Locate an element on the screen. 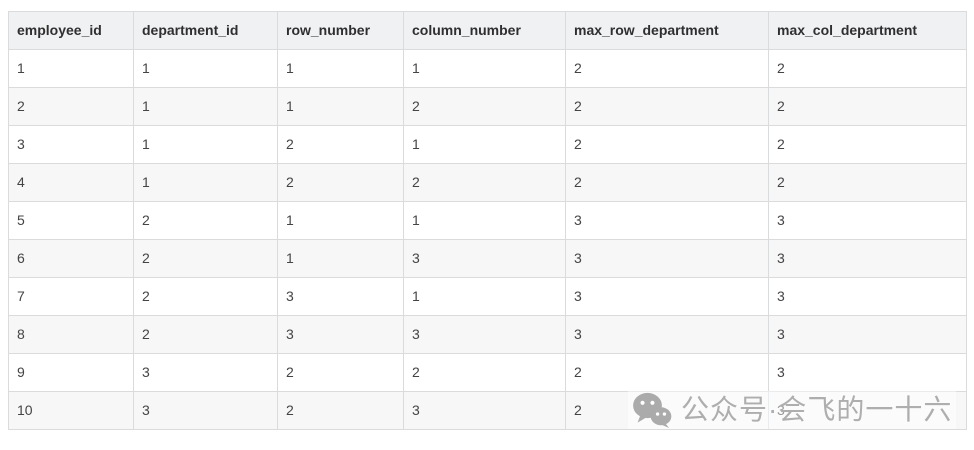 Image resolution: width=974 pixels, height=450 pixels. column-header: row_number is located at coordinates (340, 30).